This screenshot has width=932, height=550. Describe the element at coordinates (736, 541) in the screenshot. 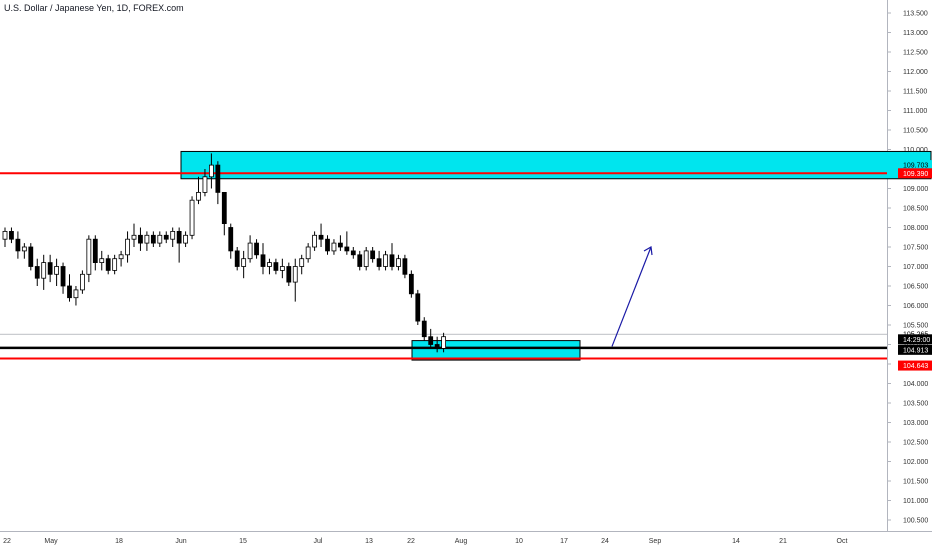

I see `x-tick-label: 14` at that location.